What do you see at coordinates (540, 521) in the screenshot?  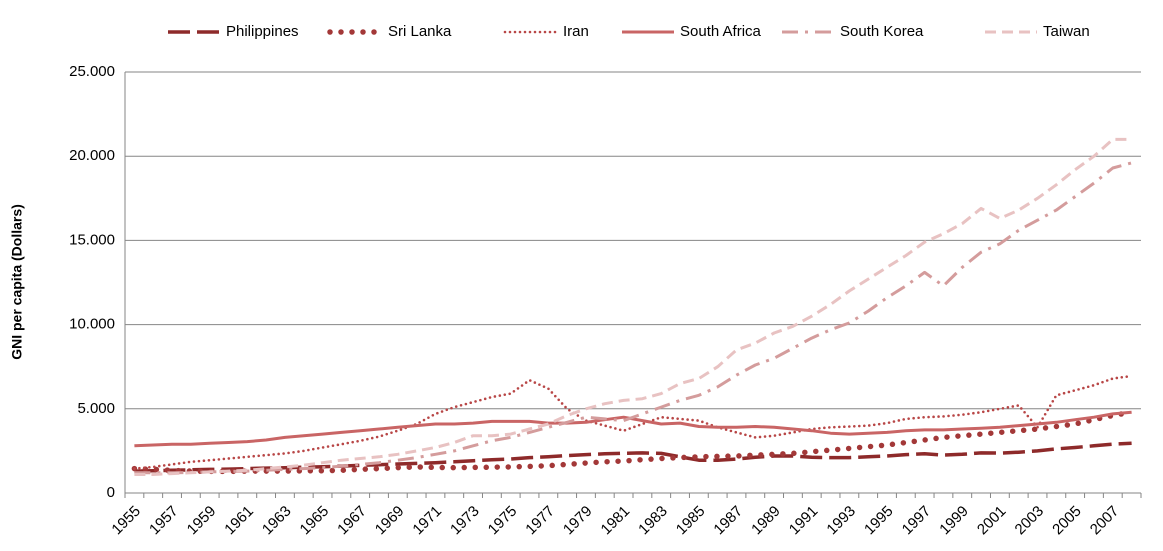 I see `x-tick-label: 1977` at bounding box center [540, 521].